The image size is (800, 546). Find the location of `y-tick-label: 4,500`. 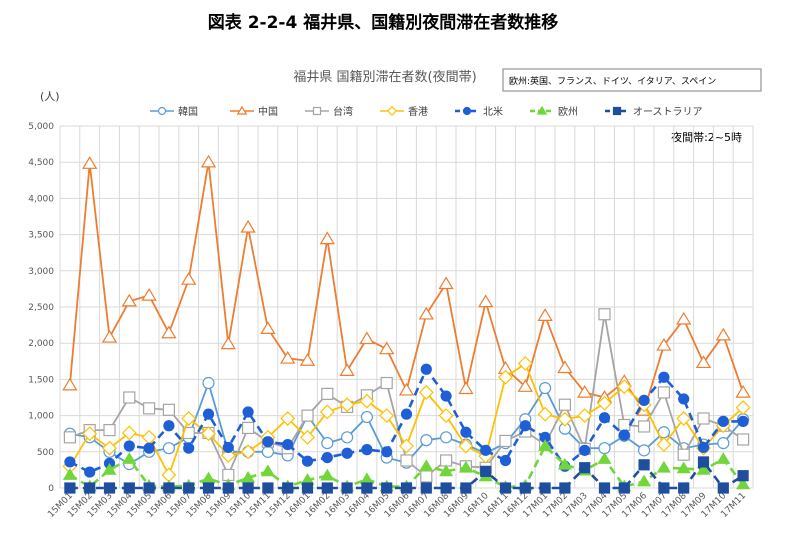

y-tick-label: 4,500 is located at coordinates (41, 163).